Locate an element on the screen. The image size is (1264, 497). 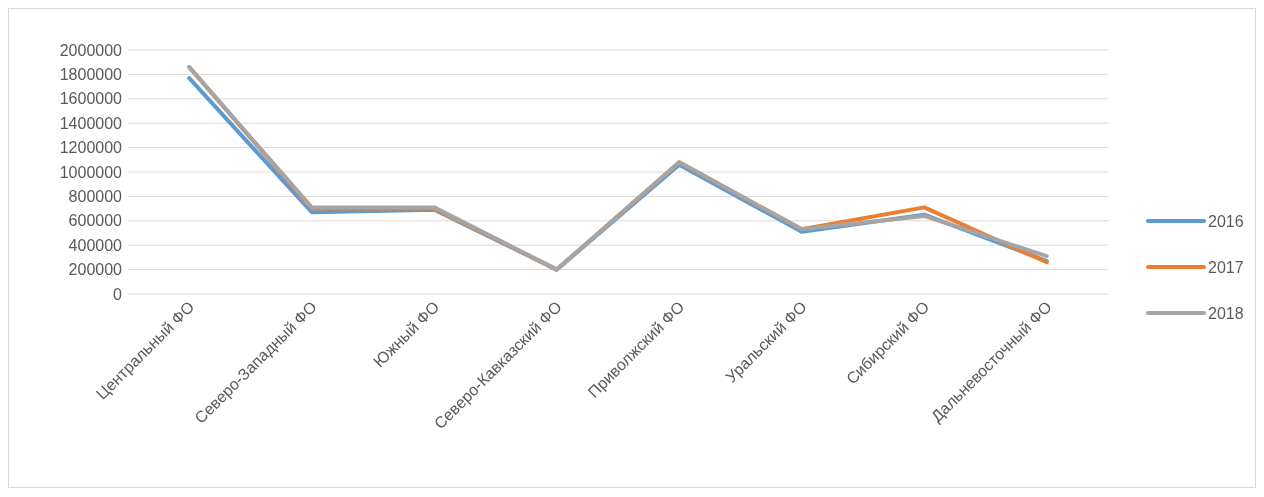
legend-label: 2016 is located at coordinates (1226, 221).